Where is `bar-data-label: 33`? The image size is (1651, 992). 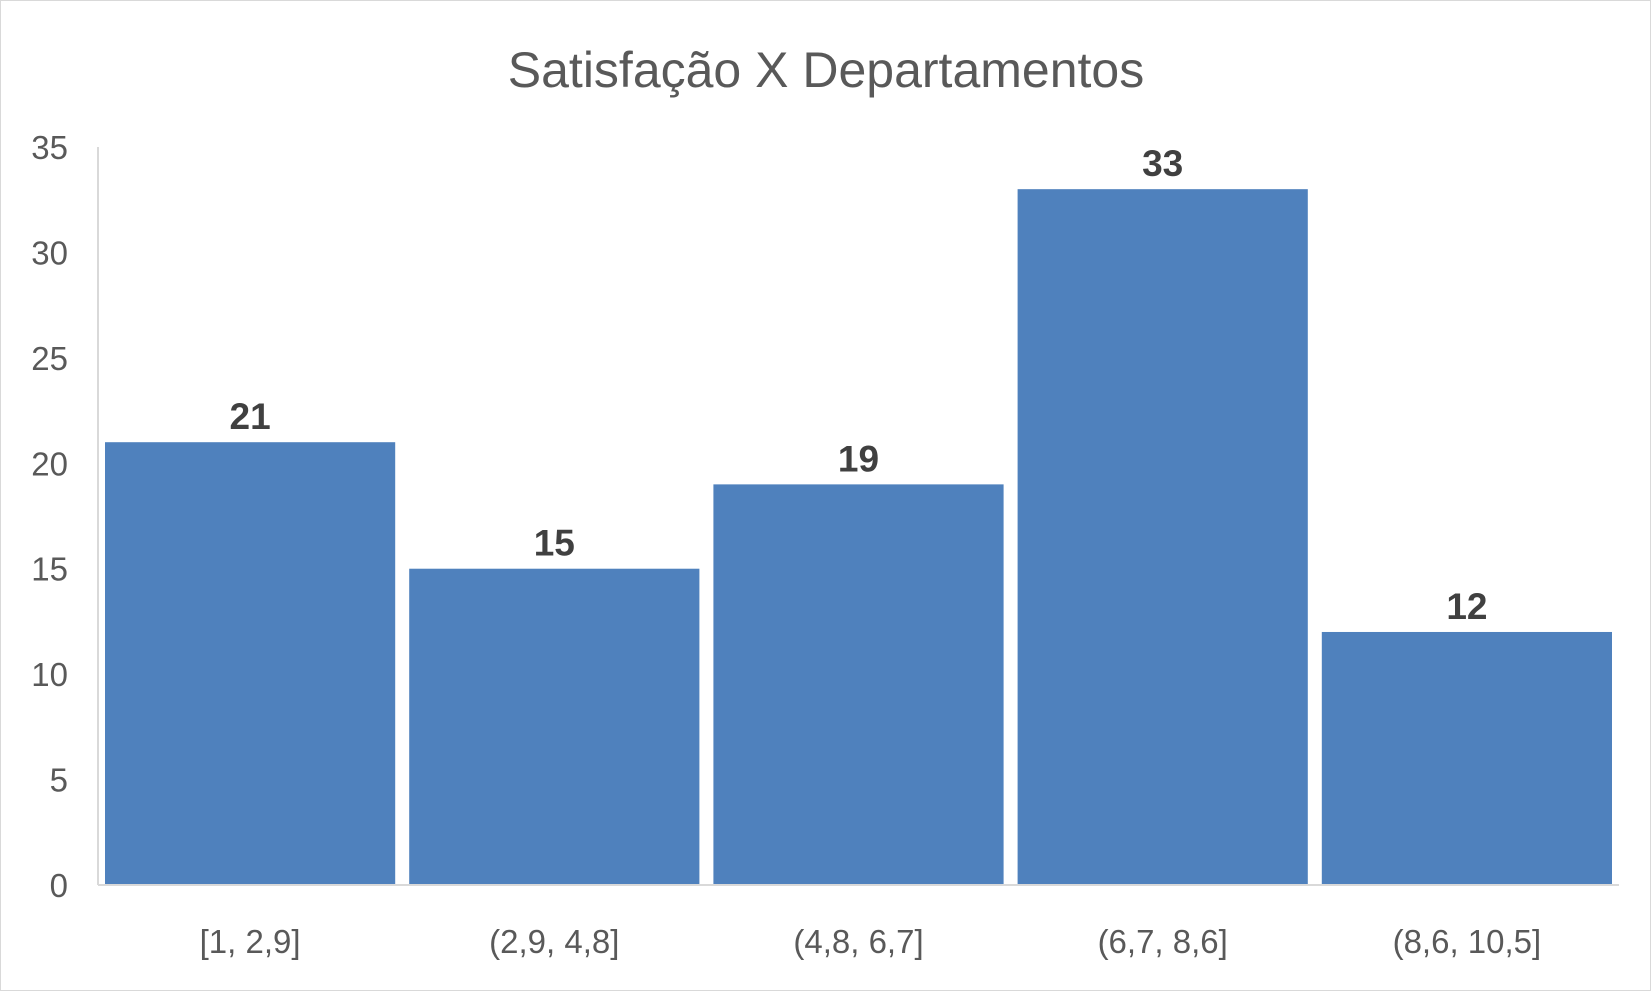
bar-data-label: 33 is located at coordinates (1162, 163).